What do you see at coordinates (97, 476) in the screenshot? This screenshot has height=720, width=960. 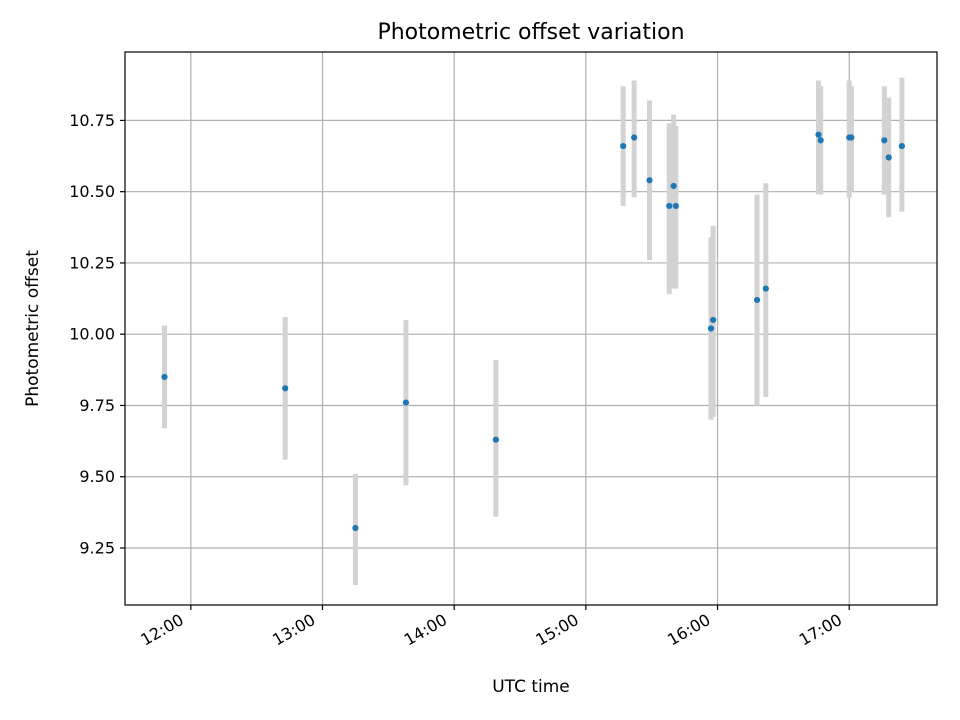 I see `y-tick-label-1: 9.50` at bounding box center [97, 476].